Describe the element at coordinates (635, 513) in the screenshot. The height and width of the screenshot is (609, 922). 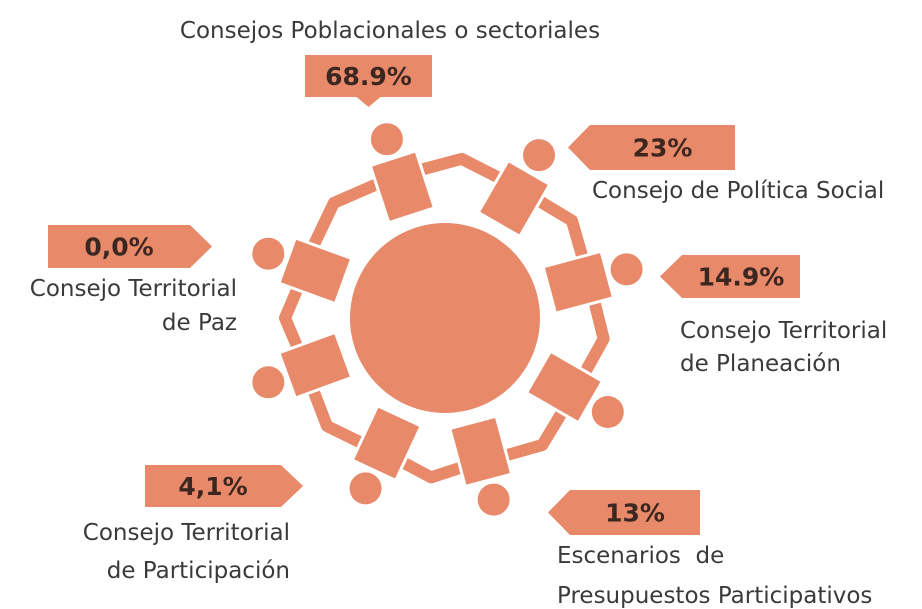
I see `value-text: 13%` at that location.